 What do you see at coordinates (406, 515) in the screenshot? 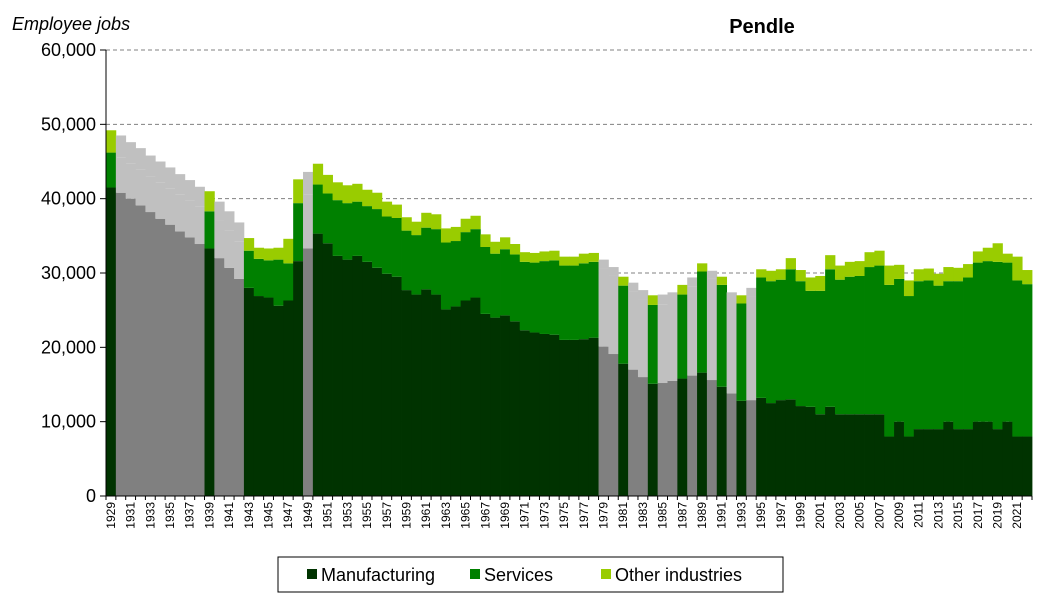
I see `x-tick-label: 1959` at bounding box center [406, 515].